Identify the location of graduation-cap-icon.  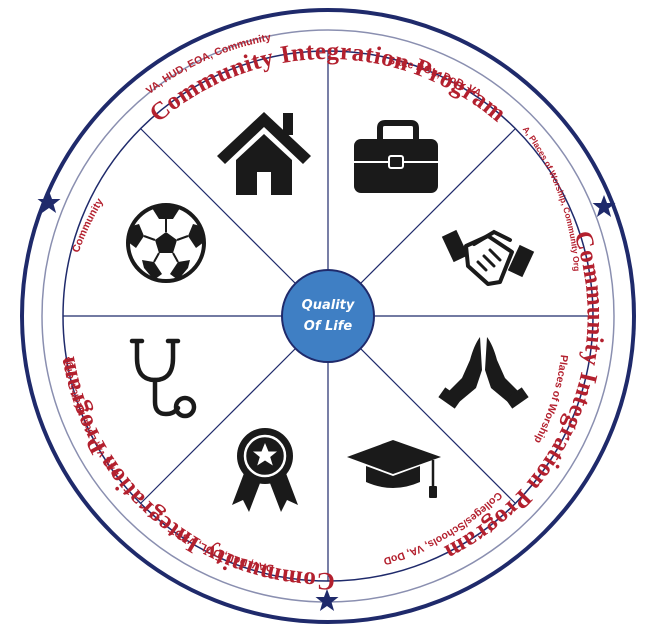
(394, 469).